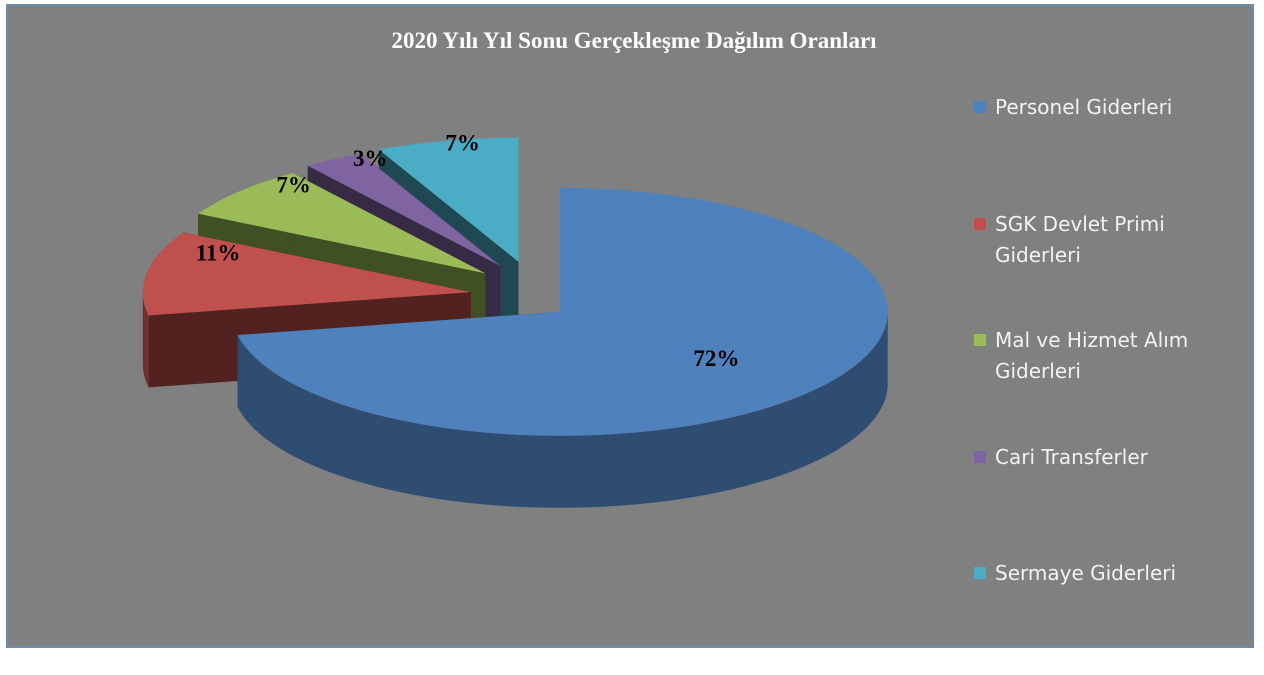  Describe the element at coordinates (218, 252) in the screenshot. I see `value-label: 11%` at that location.